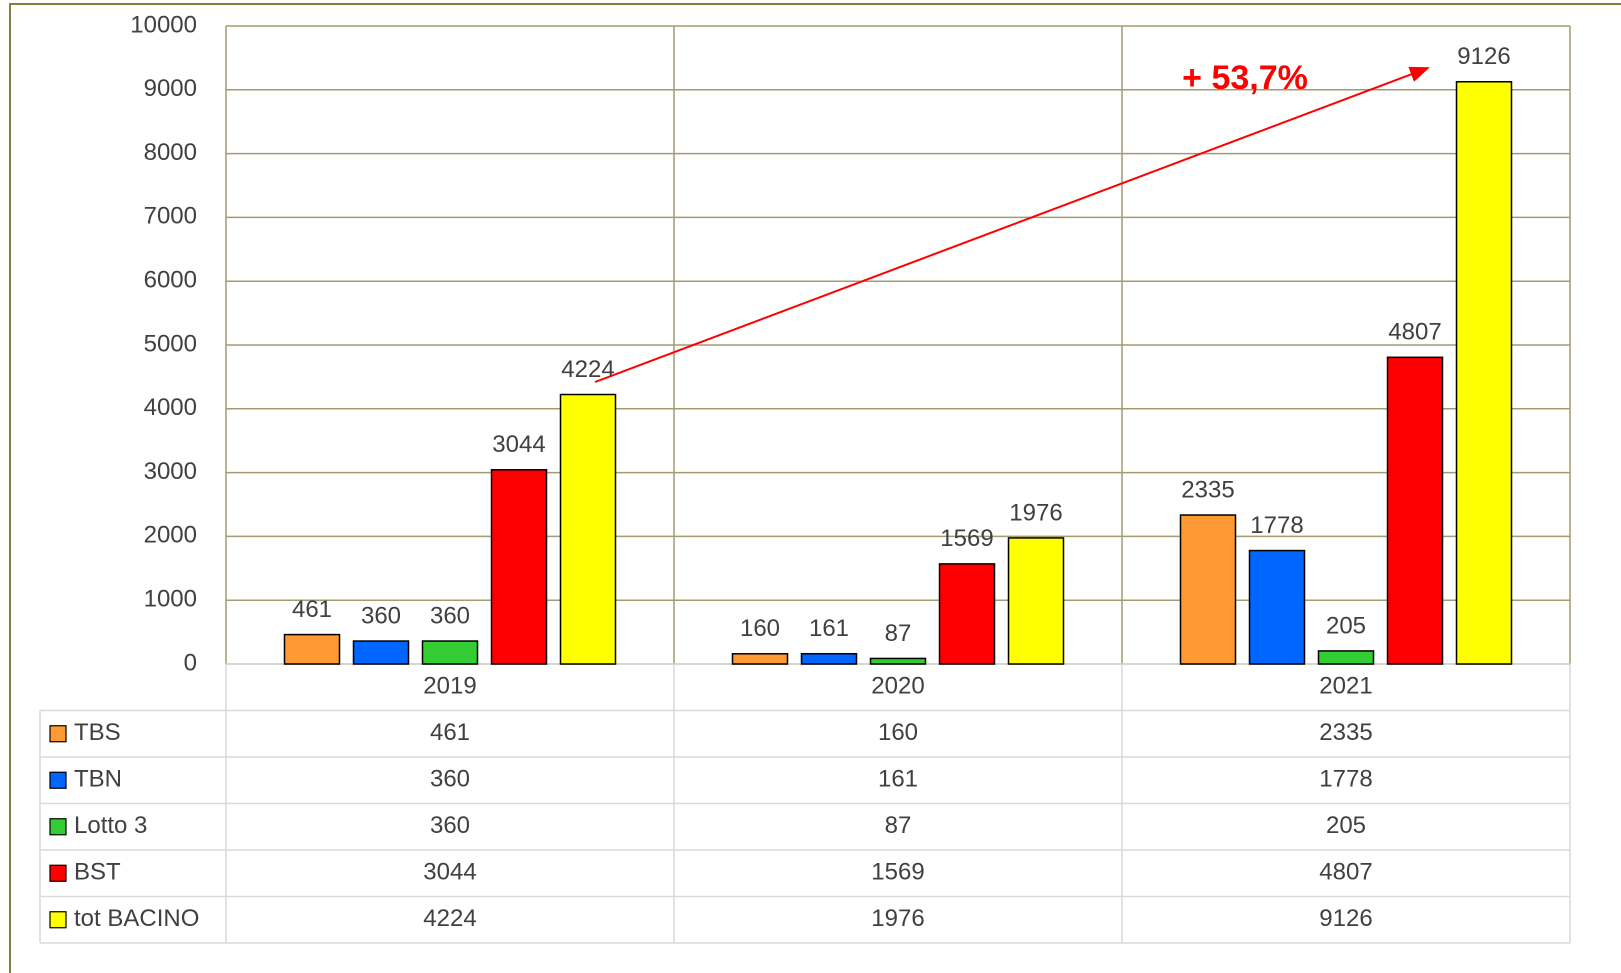 The image size is (1621, 973). Describe the element at coordinates (1414, 332) in the screenshot. I see `data-label: 4807` at that location.